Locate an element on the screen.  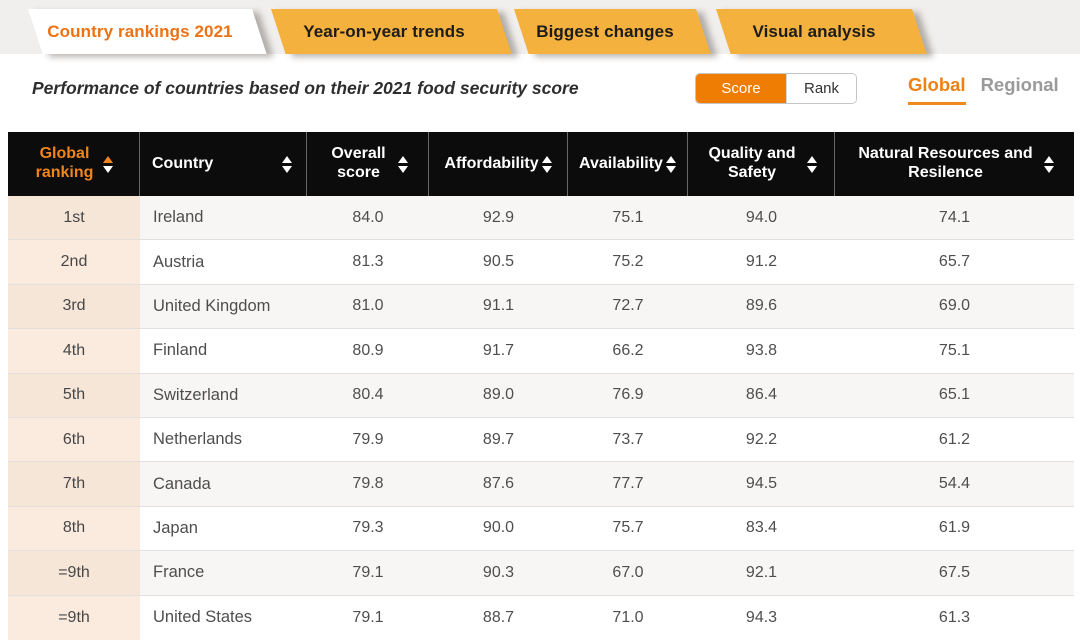
tab-biggest-changes: Biggest changes is located at coordinates (612, 31).